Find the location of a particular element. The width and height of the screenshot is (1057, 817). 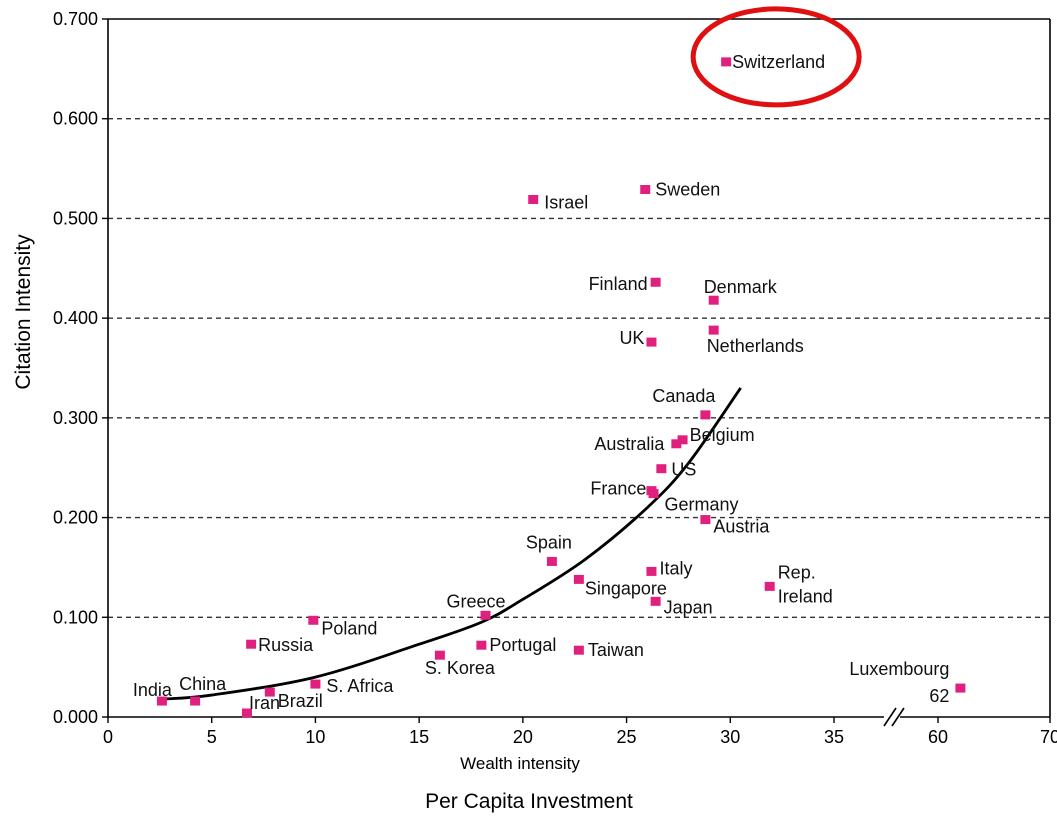

point-label: Denmark is located at coordinates (741, 287).